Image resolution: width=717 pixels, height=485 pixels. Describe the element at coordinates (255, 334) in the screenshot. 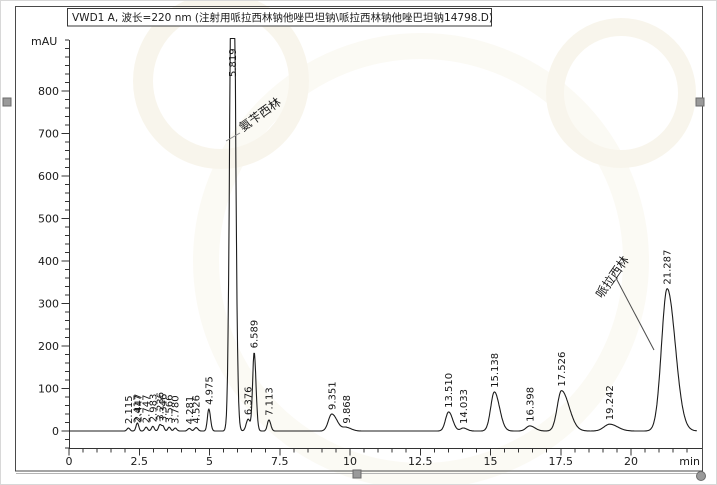

I see `peak-label-6.589: 6.589` at that location.